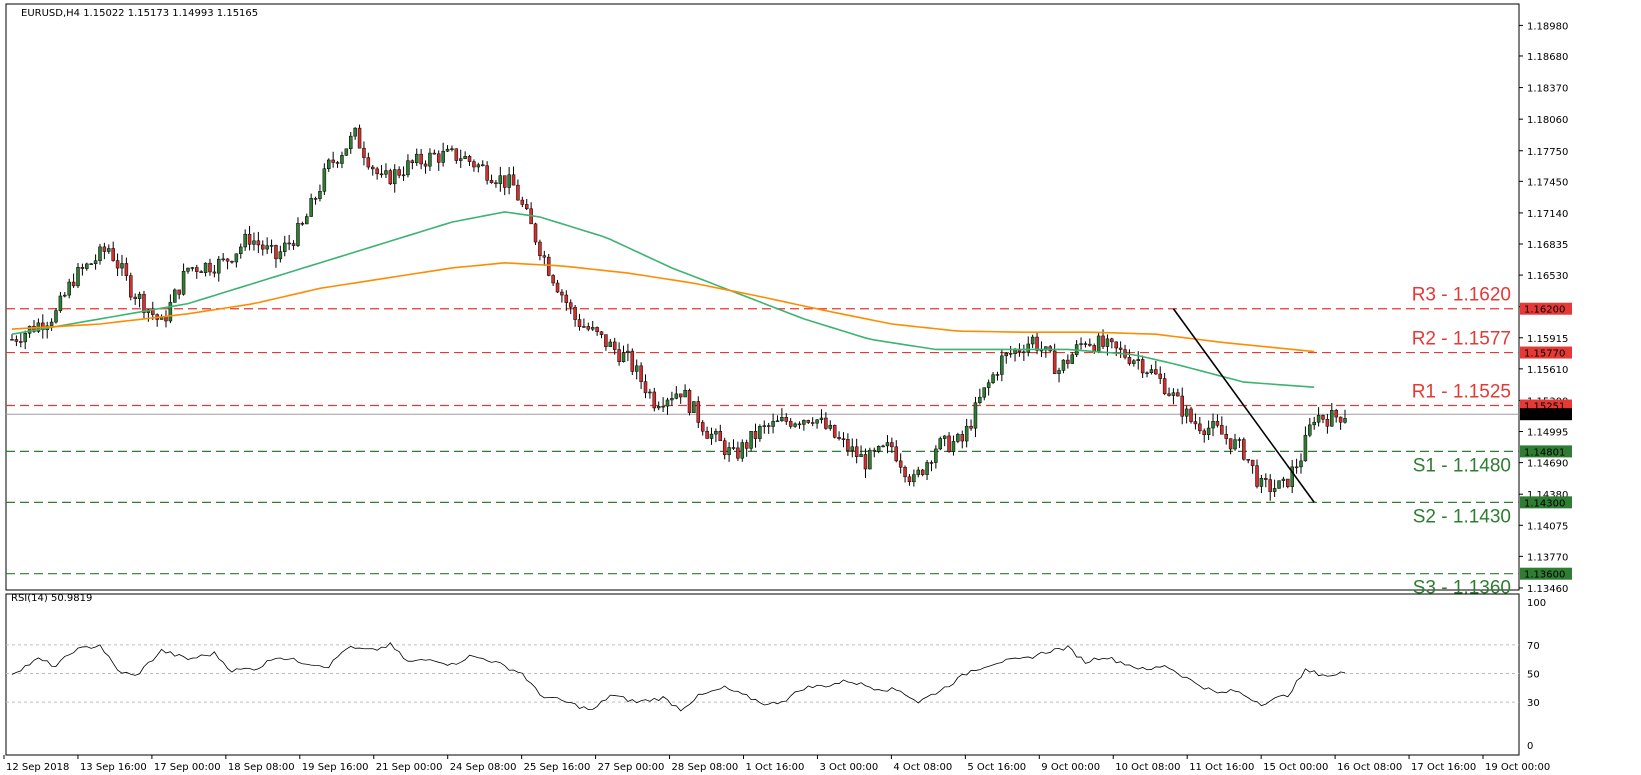 The image size is (1641, 775). Describe the element at coordinates (1221, 767) in the screenshot. I see `time-axis-label: 11 Oct 16:00` at that location.